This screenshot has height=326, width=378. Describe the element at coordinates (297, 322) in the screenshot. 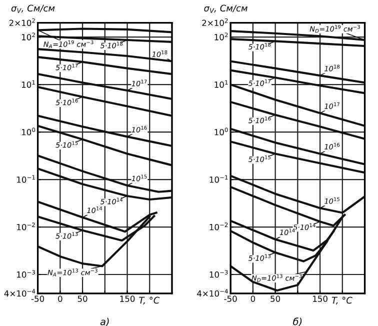

I see `text: б)` at that location.